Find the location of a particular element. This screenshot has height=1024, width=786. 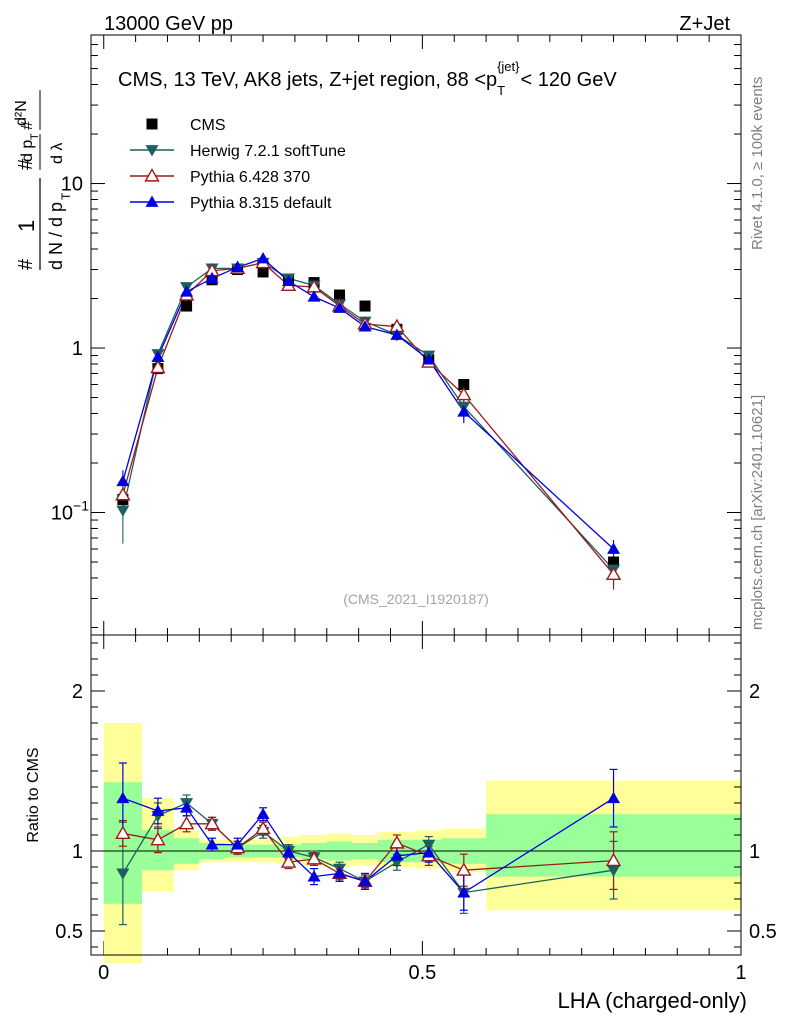

header-process: Z+Jet is located at coordinates (704, 24).